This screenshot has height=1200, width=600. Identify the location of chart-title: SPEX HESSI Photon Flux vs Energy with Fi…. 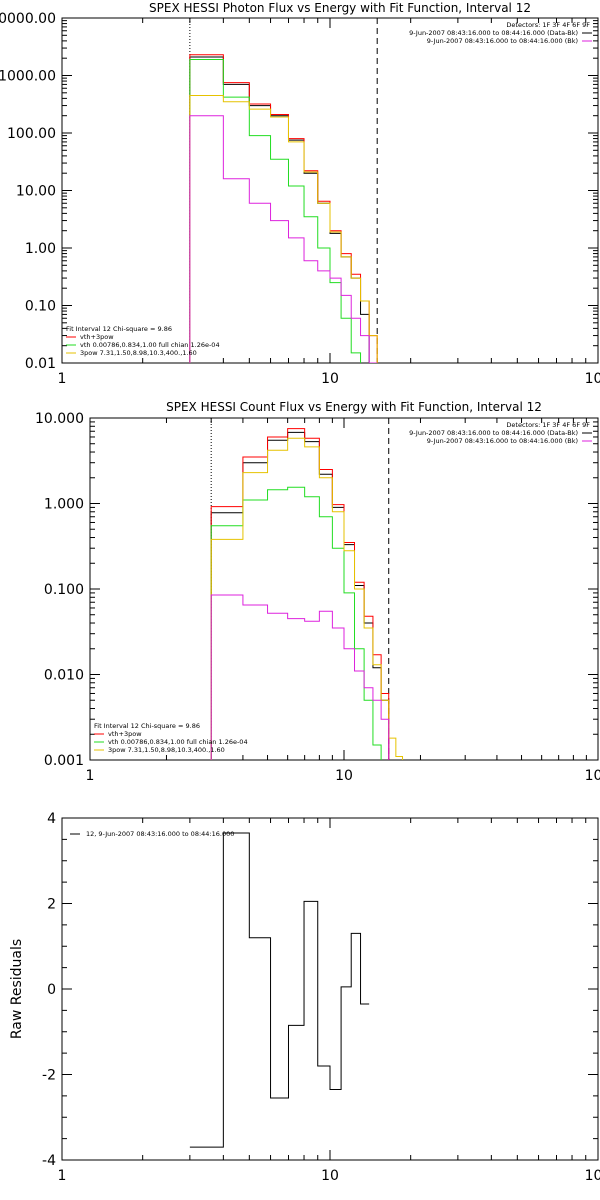
(340, 8).